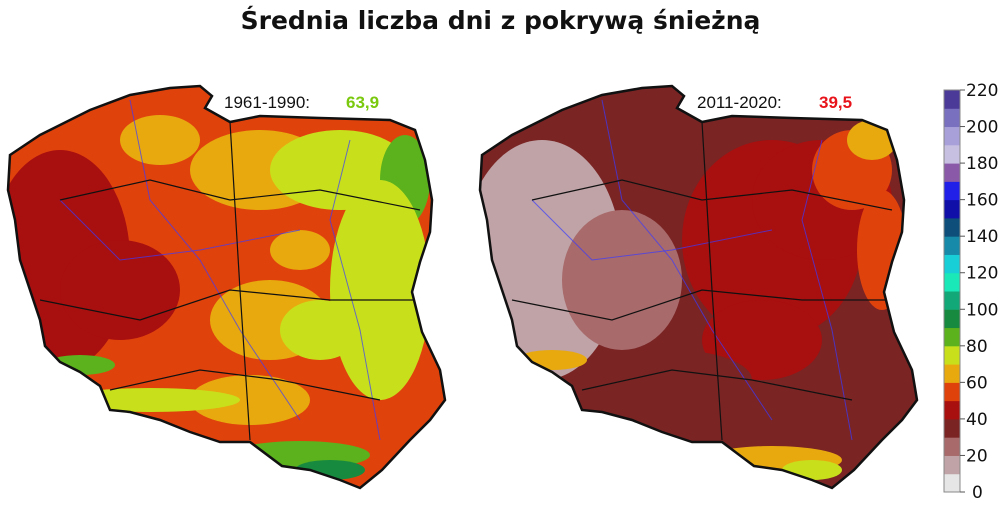 The width and height of the screenshot is (1001, 505). I want to click on legend-frame, so click(952, 291).